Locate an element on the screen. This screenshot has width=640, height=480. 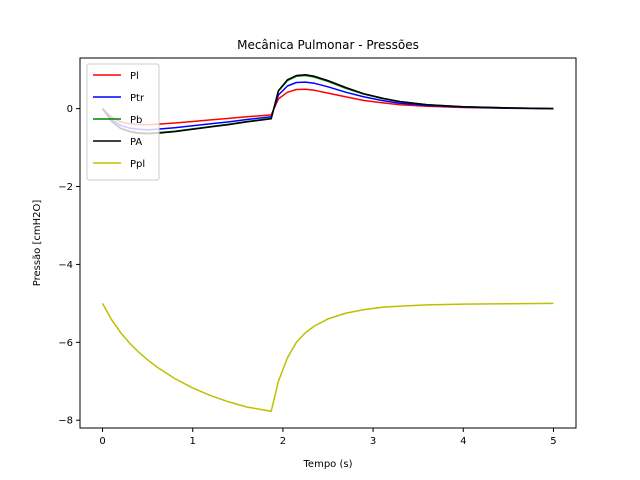
x-tick-label: 1 is located at coordinates (193, 441).